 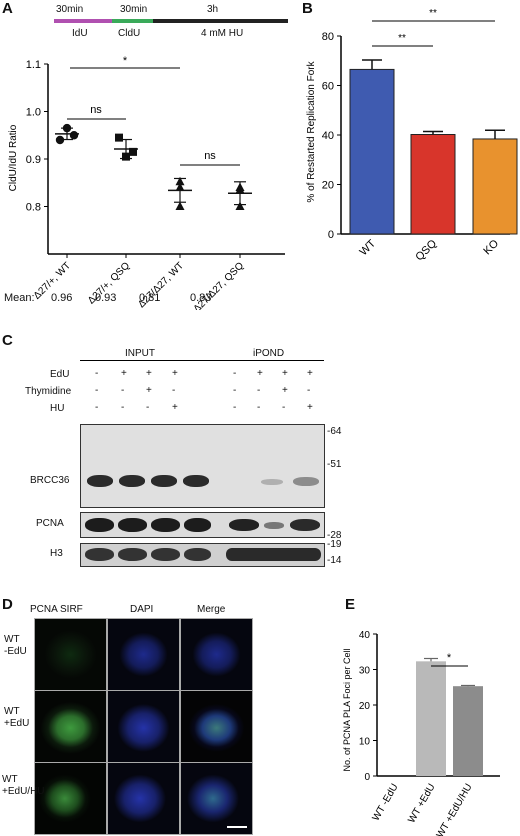 I want to click on blot-group-input: INPUT, so click(x=140, y=353).